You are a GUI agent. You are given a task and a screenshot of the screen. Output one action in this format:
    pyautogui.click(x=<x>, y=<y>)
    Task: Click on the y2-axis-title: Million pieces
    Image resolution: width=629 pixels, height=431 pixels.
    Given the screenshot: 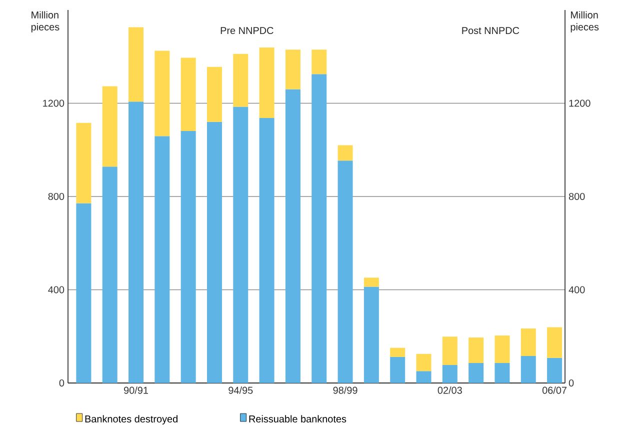 What is the action you would take?
    pyautogui.click(x=584, y=21)
    